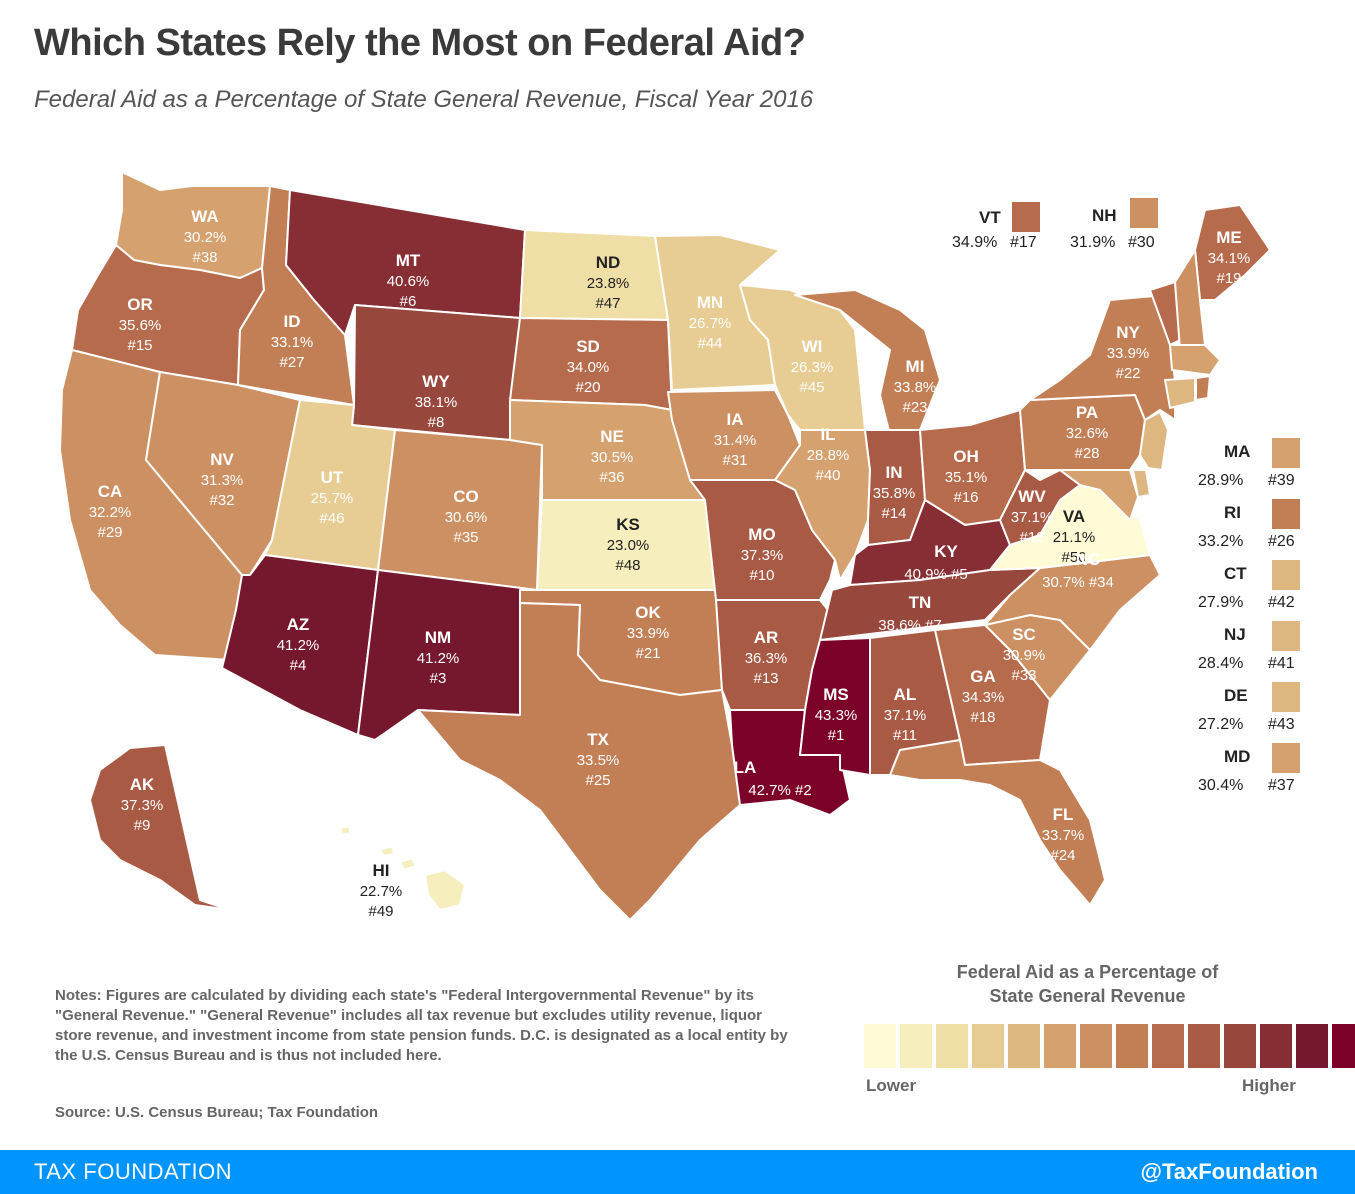  Describe the element at coordinates (1237, 451) in the screenshot. I see `inset-ma-abbr: MA` at that location.